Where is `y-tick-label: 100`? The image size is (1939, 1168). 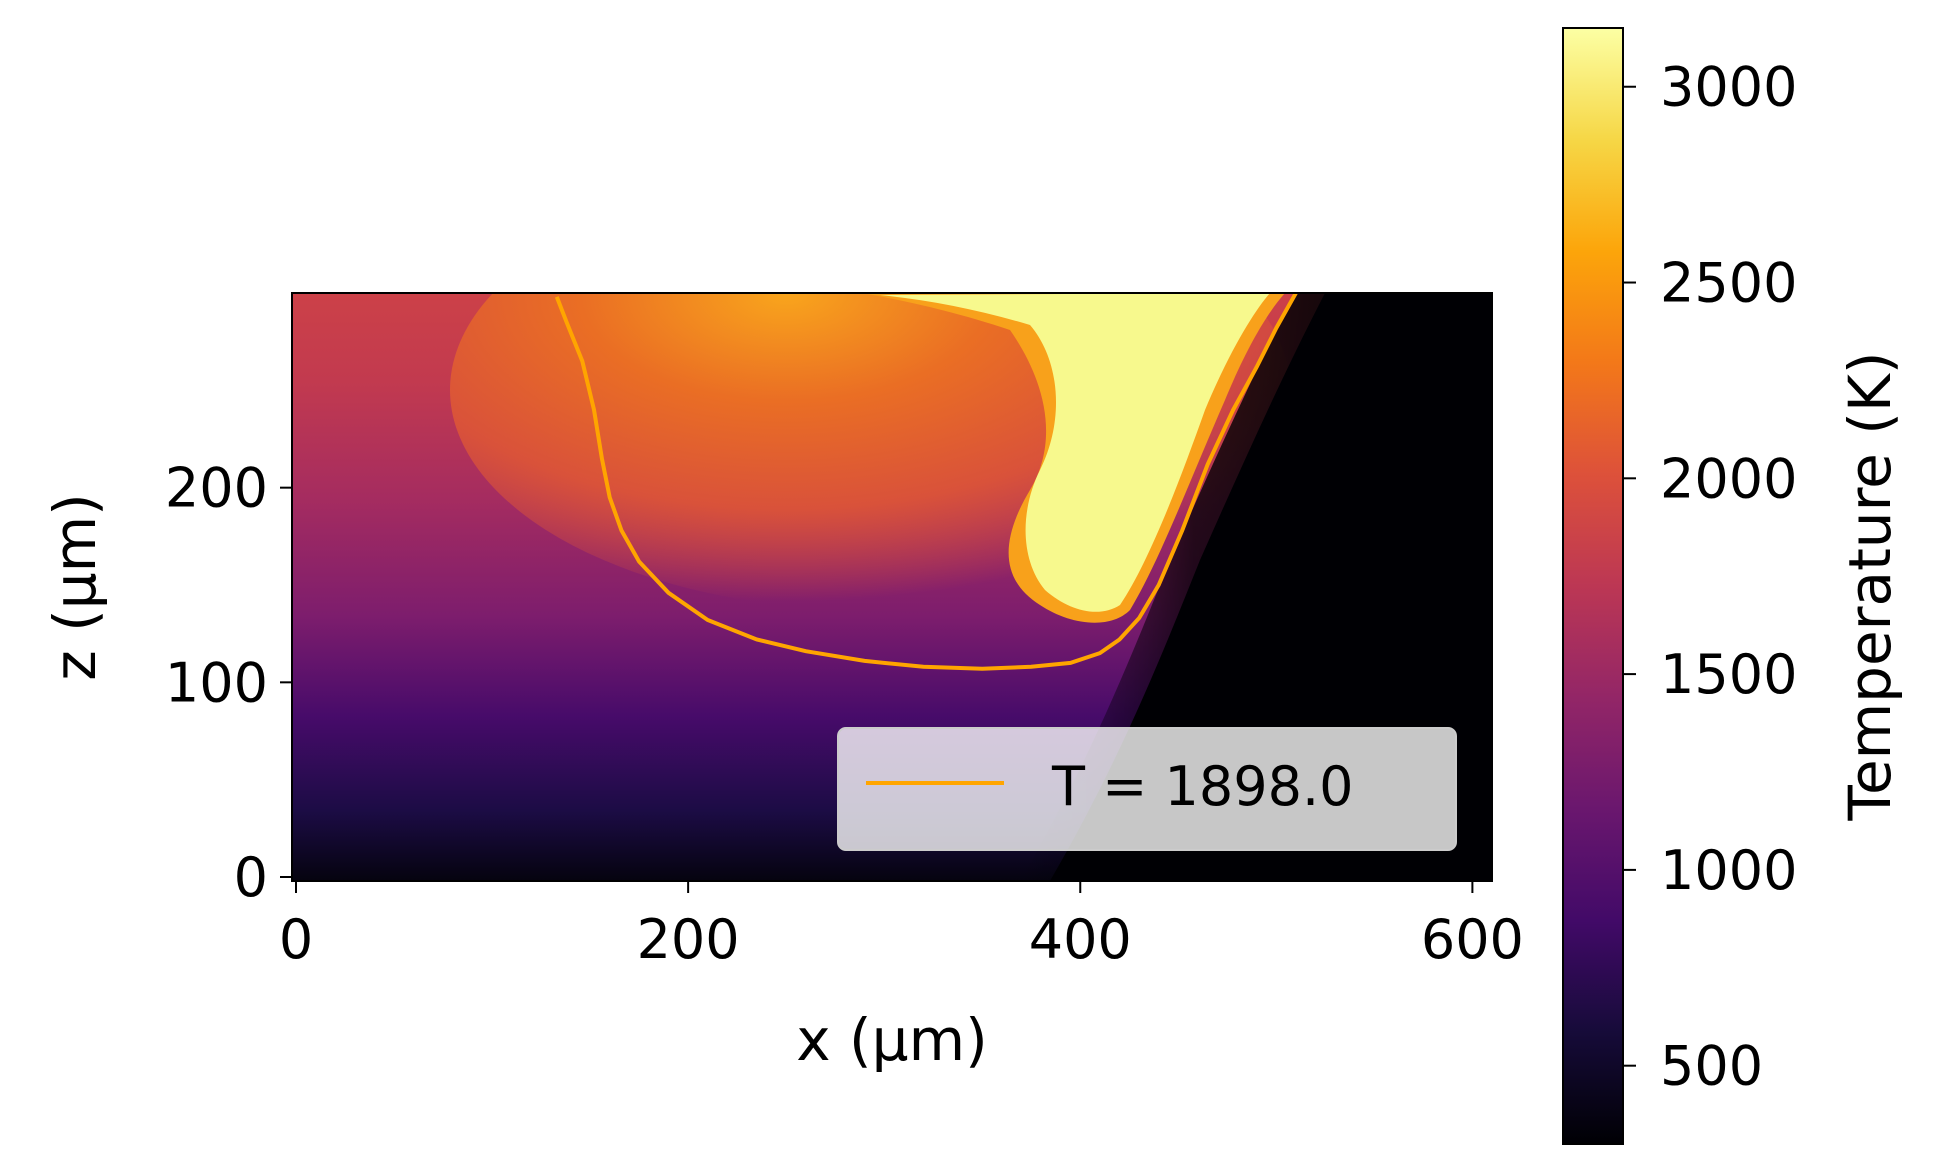 y-tick-label: 100 is located at coordinates (216, 682).